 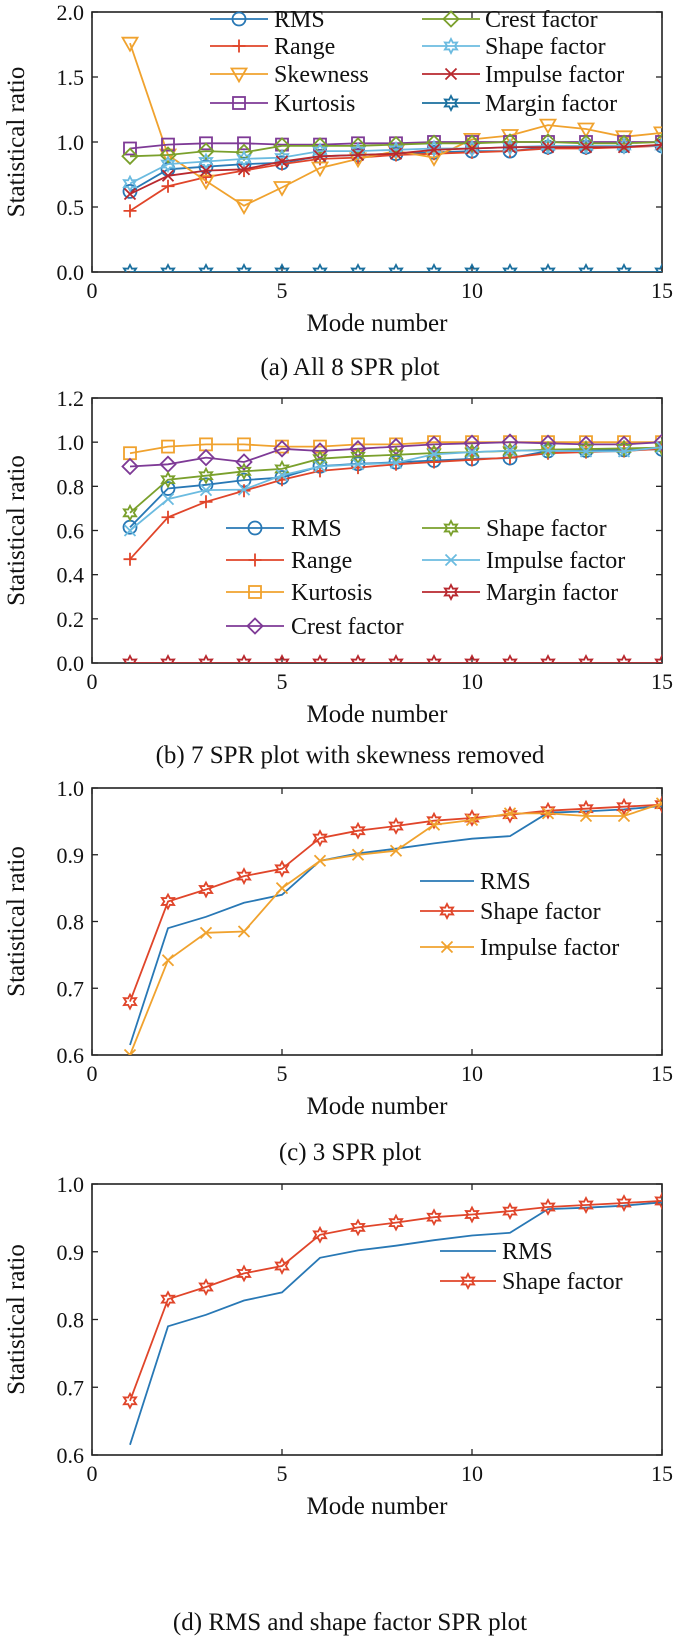 I want to click on legend-entry-crest-factor: Crest factor, so click(x=510, y=20).